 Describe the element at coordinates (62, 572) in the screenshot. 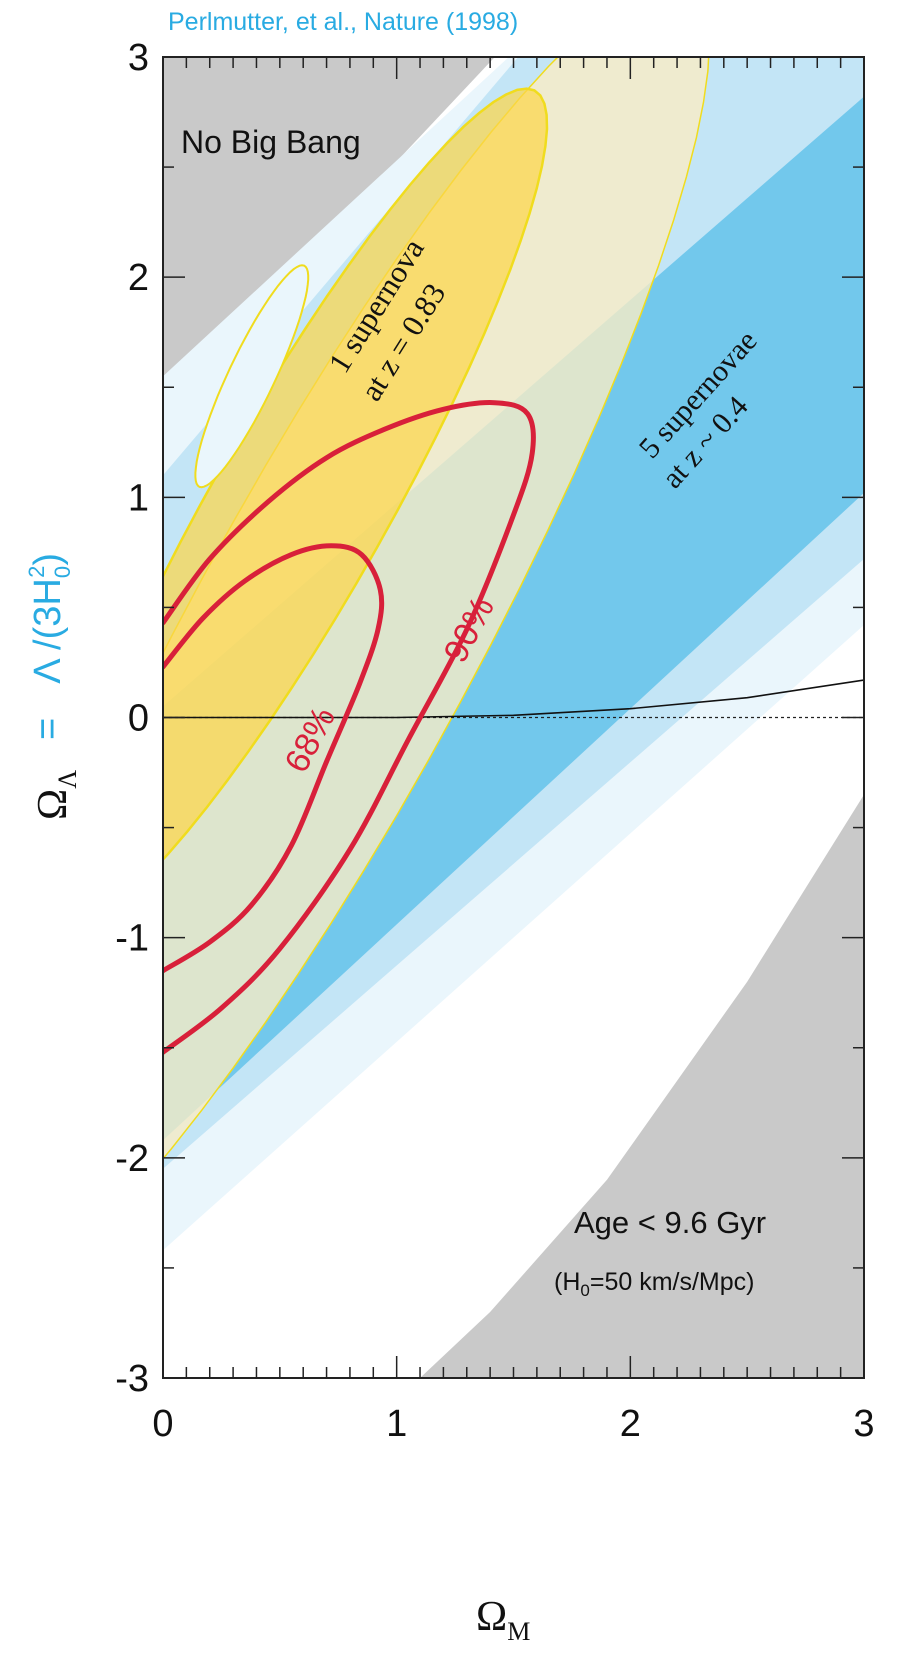

I see `y-axis-label-rhs-sub: 0` at that location.